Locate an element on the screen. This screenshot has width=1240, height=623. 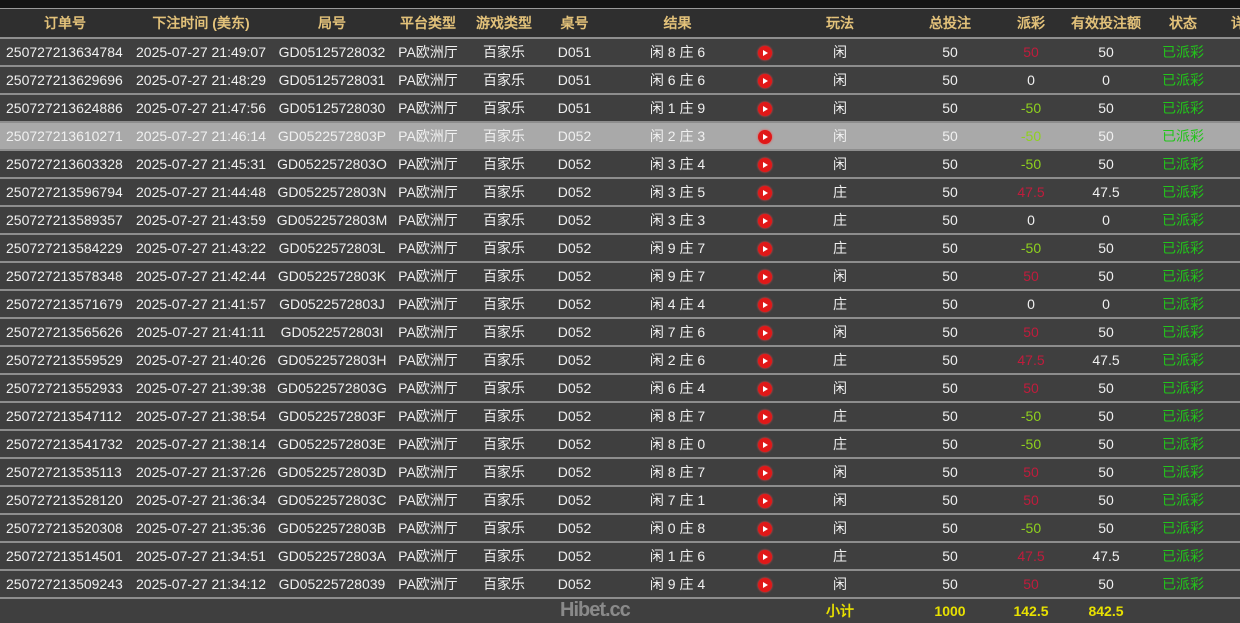
cell-order-id: 250727213535113 is located at coordinates (65, 472).